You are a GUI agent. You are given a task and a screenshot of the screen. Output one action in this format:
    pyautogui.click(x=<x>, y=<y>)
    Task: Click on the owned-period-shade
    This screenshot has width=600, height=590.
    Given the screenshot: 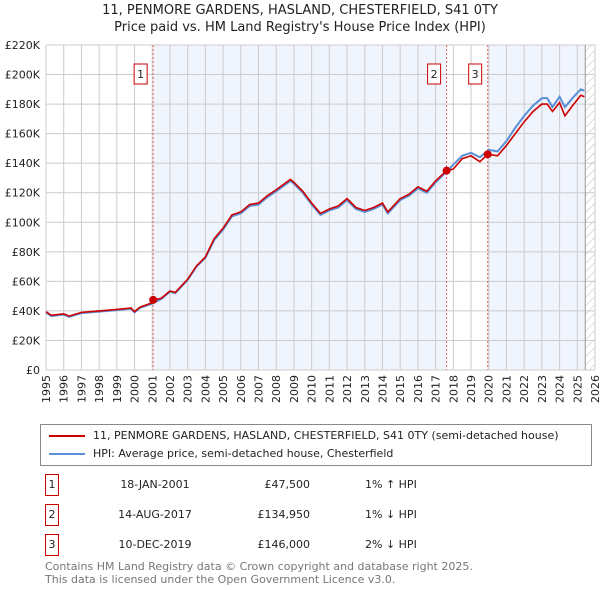 What is the action you would take?
    pyautogui.click(x=536, y=207)
    